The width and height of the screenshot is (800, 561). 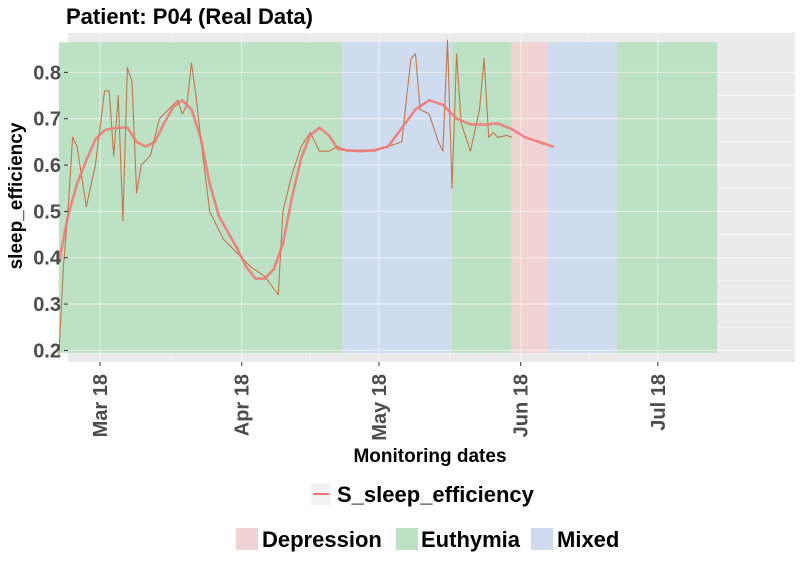 What do you see at coordinates (407, 539) in the screenshot?
I see `legend-key-euthymia` at bounding box center [407, 539].